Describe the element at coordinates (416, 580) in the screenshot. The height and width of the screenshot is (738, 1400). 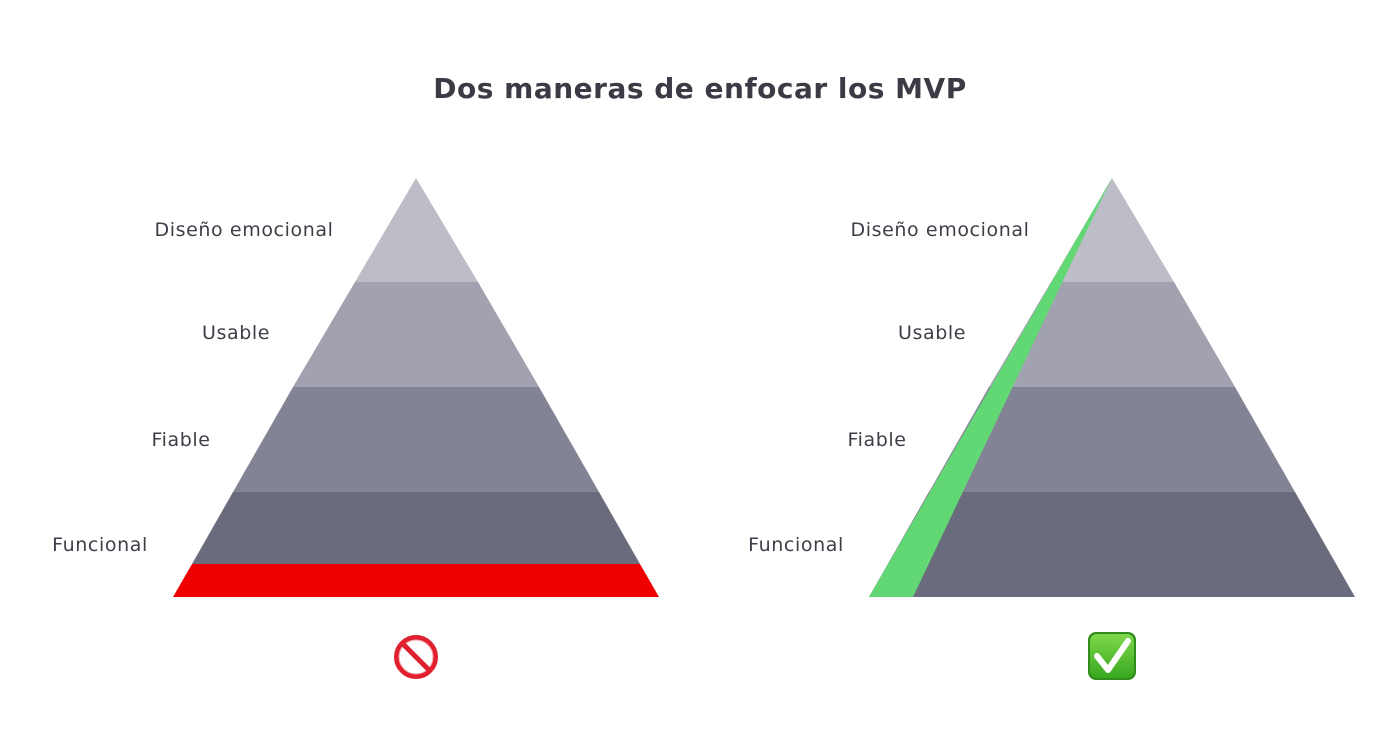
I see `mvp-base-strip-highlight` at that location.